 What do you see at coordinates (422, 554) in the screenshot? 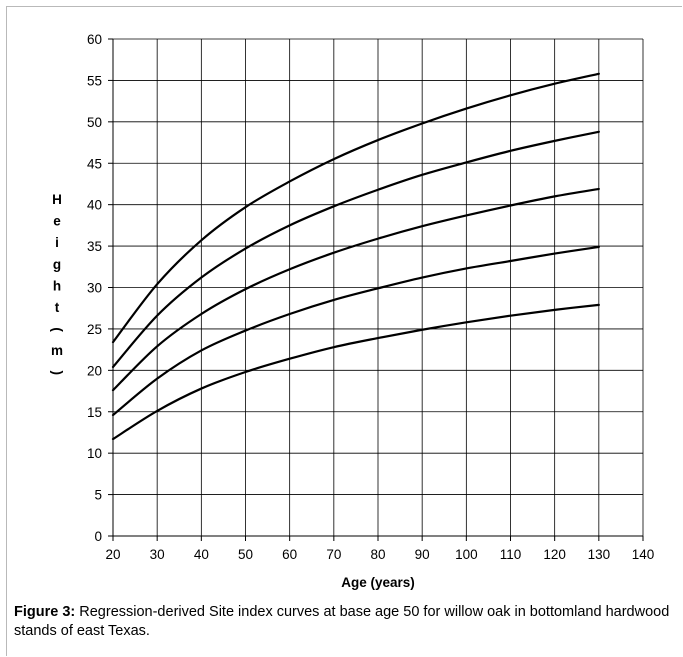
I see `x-tick-label: 90` at bounding box center [422, 554].